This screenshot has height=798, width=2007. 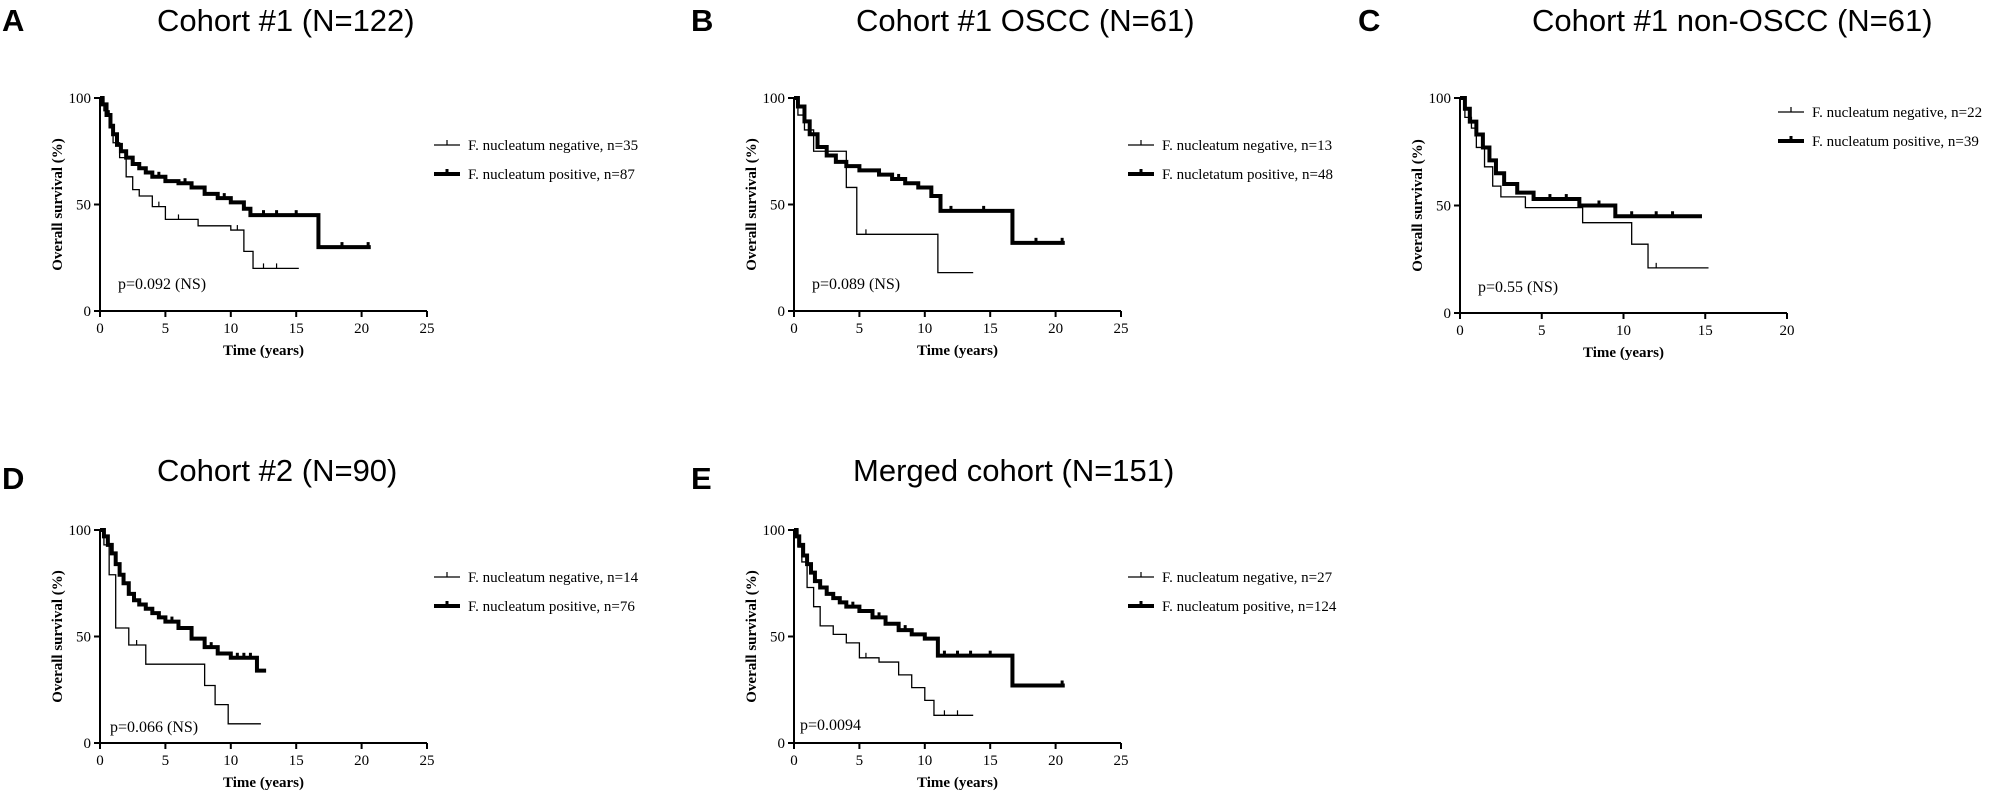 I want to click on p-value-label: p=0.55 (NS), so click(x=1518, y=287).